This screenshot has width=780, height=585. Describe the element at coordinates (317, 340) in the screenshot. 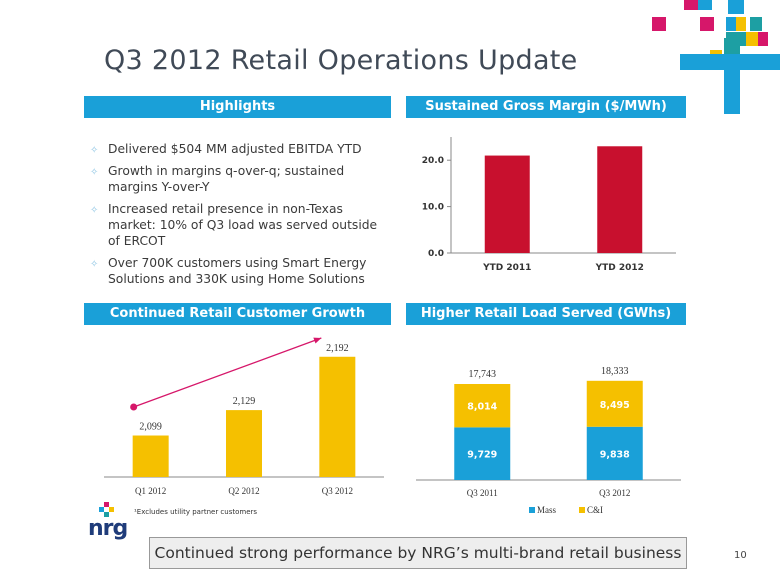

I see `trend-arrowhead` at that location.